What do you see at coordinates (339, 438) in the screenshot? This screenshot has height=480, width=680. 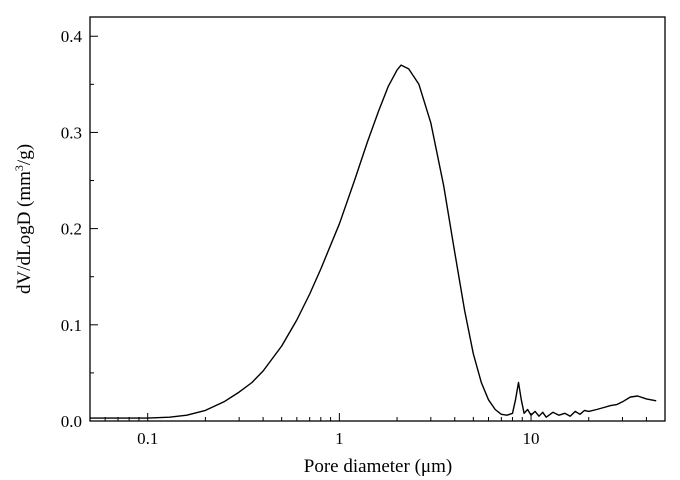 I see `x-tick-label: 1` at bounding box center [339, 438].